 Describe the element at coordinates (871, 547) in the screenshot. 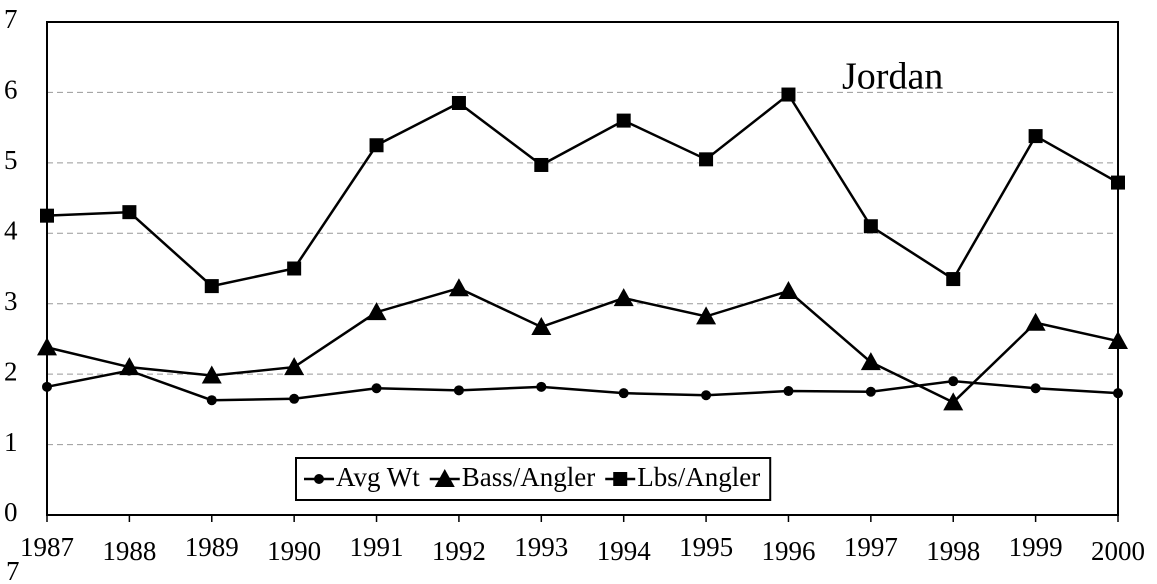

I see `x-tick-label: 1997` at that location.